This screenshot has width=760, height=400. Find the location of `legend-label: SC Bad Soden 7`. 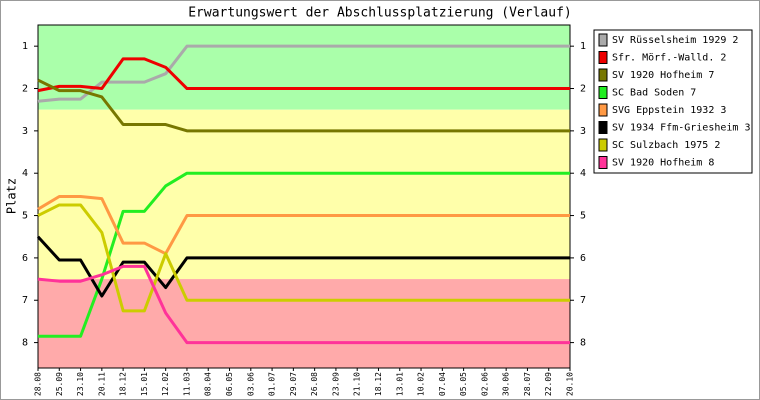

legend-label: SC Bad Soden 7 is located at coordinates (654, 93).